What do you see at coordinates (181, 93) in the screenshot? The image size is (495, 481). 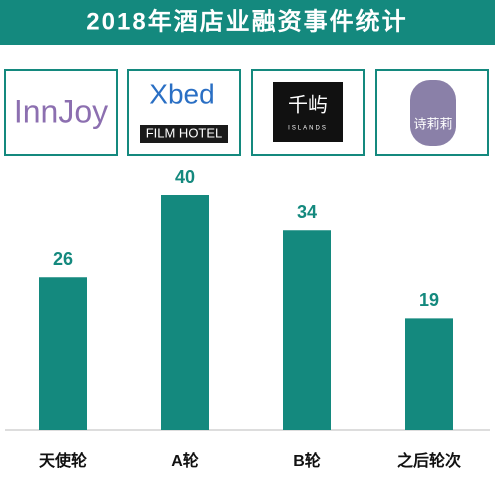 I see `logo-text: Xbed` at bounding box center [181, 93].